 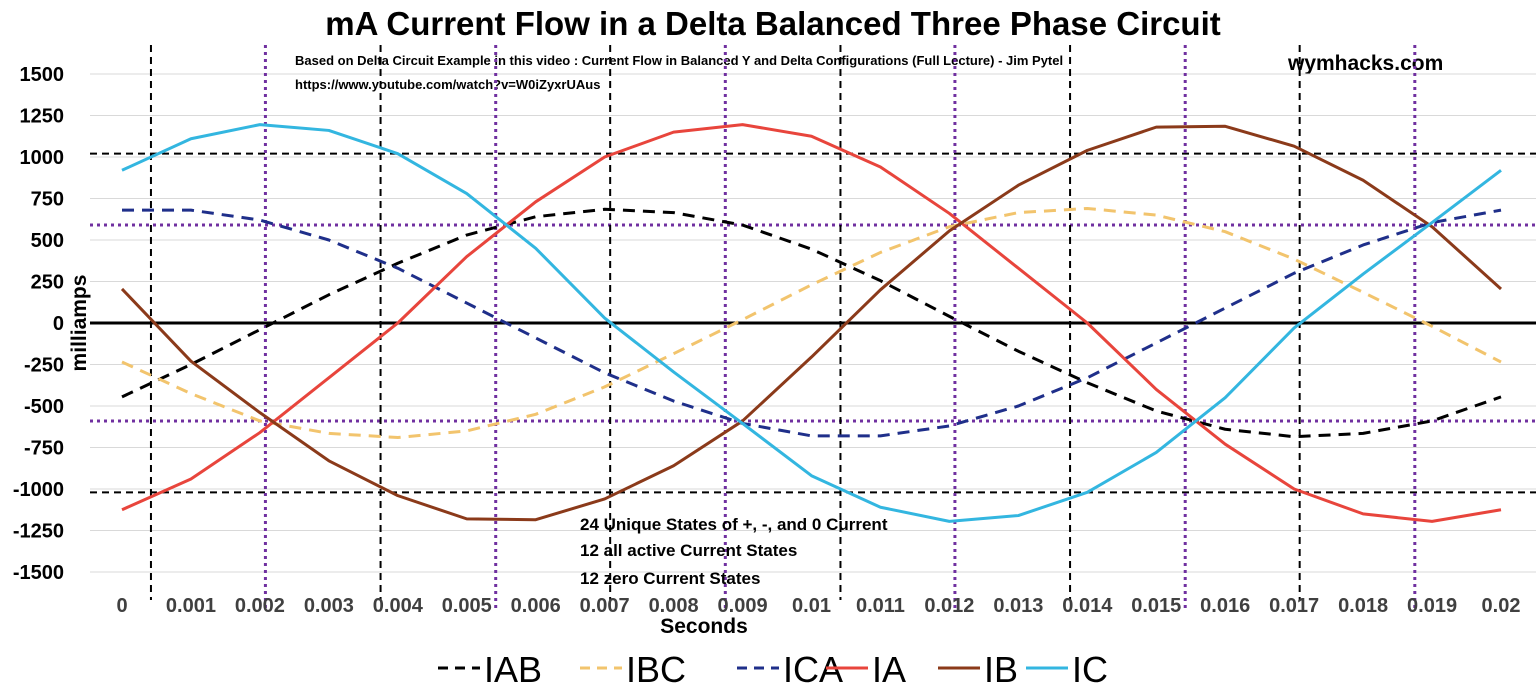 I want to click on x-tick-label: 0.018, so click(x=1363, y=606).